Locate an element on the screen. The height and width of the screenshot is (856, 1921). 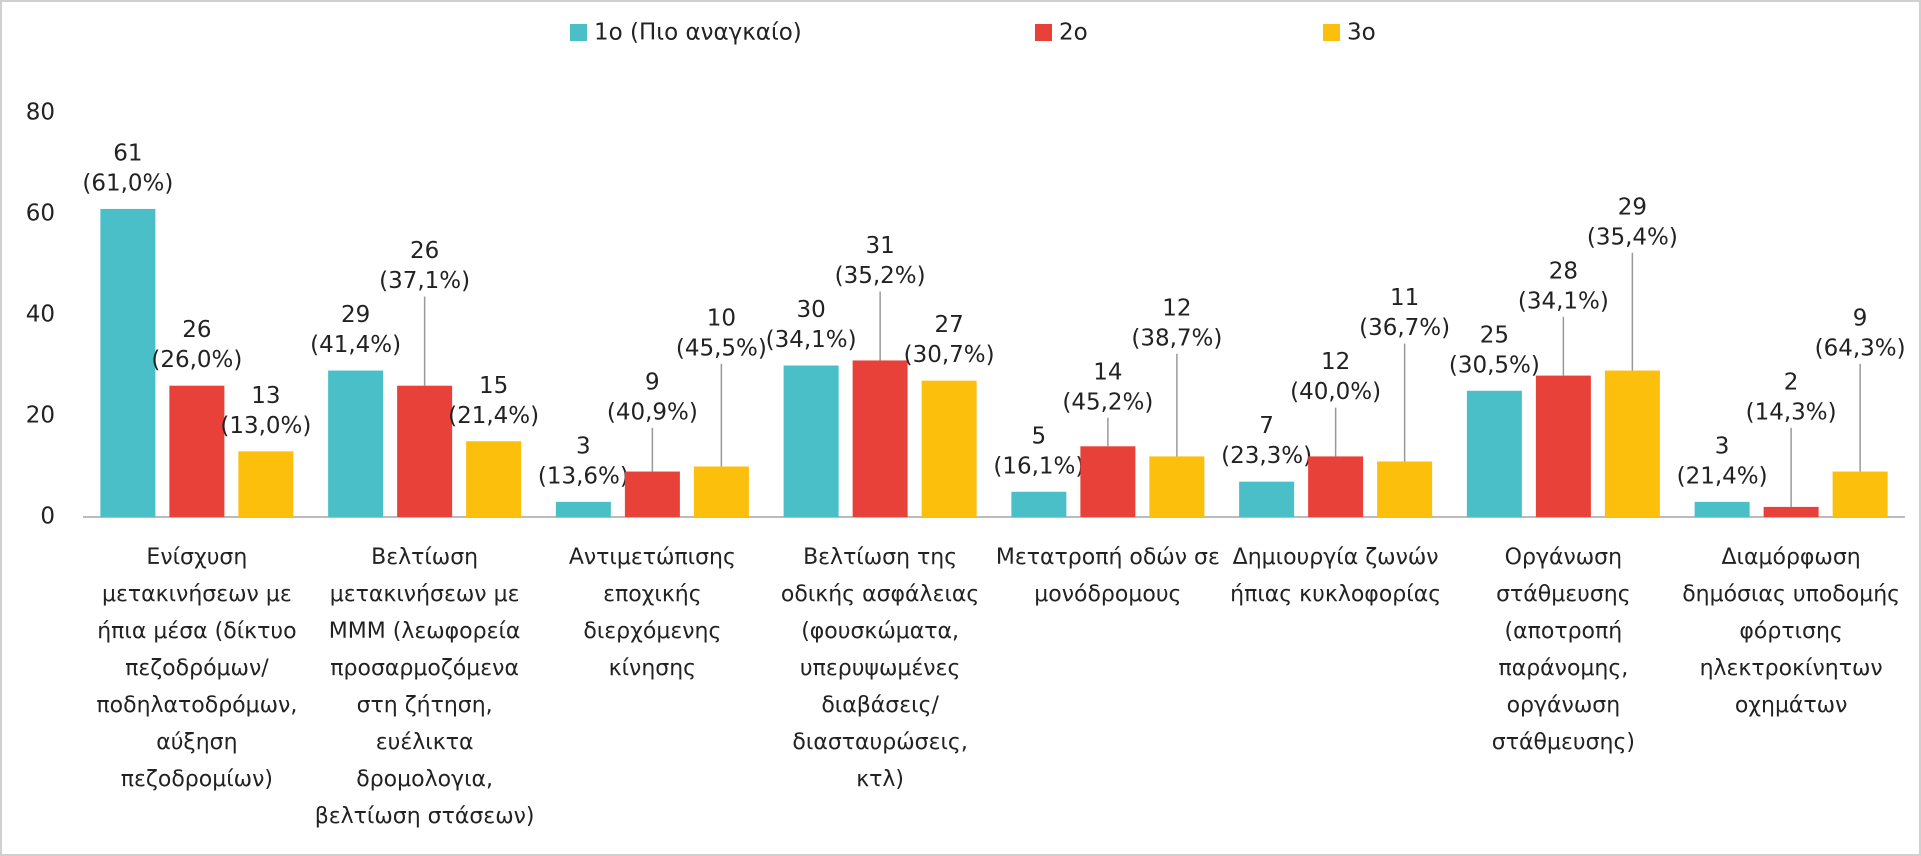
data-label-share: (14,3%) is located at coordinates (1791, 412).